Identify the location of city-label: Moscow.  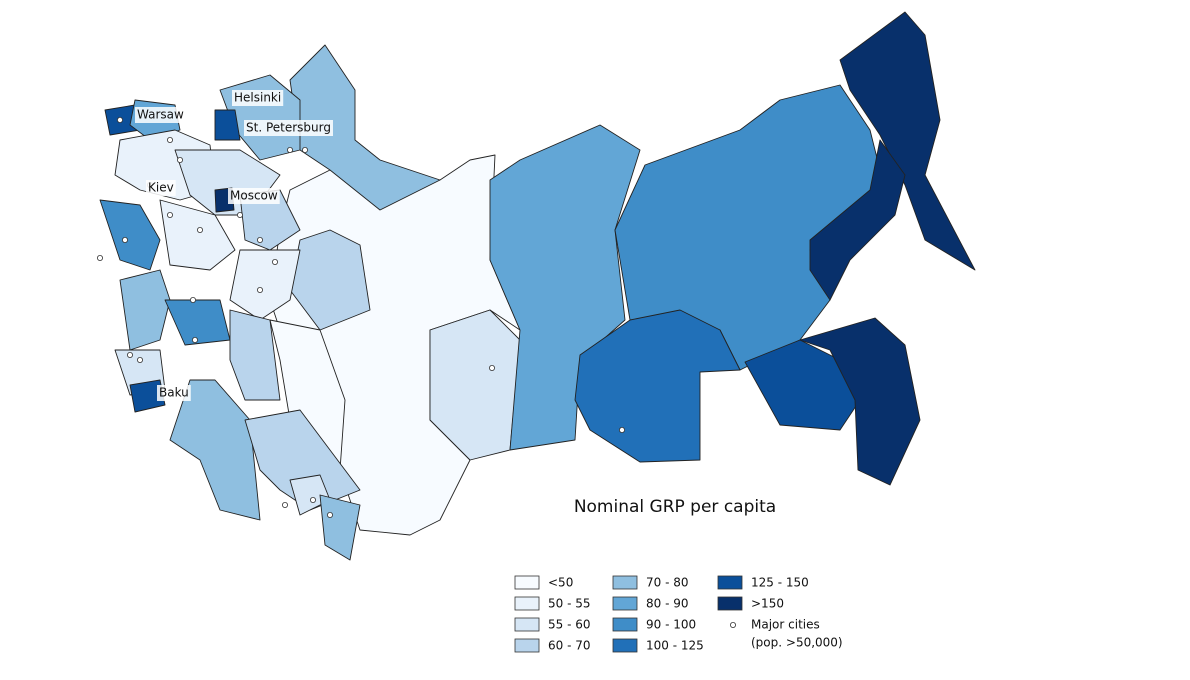
(254, 196).